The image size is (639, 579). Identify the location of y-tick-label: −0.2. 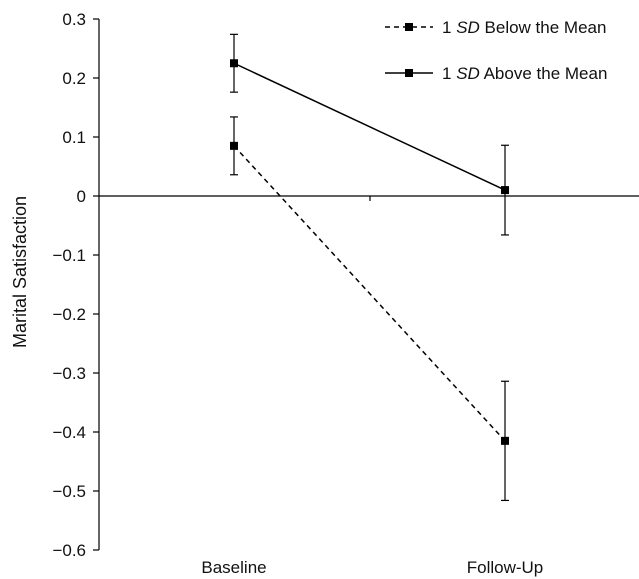
(69, 314).